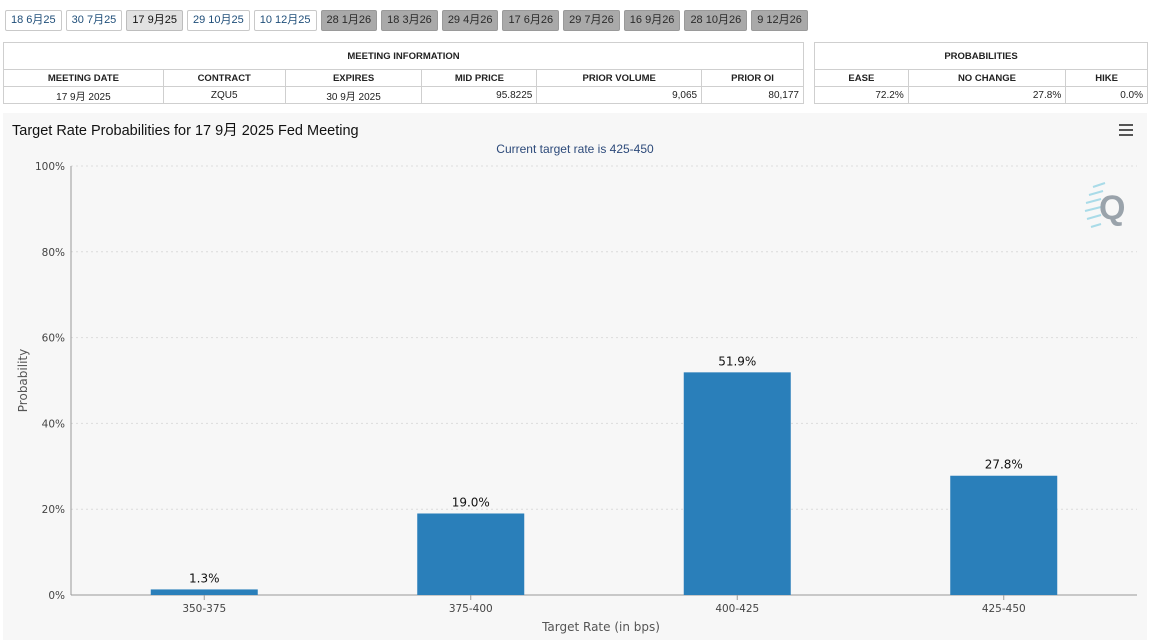  I want to click on tab-meeting-9: 29 7月26, so click(591, 20).